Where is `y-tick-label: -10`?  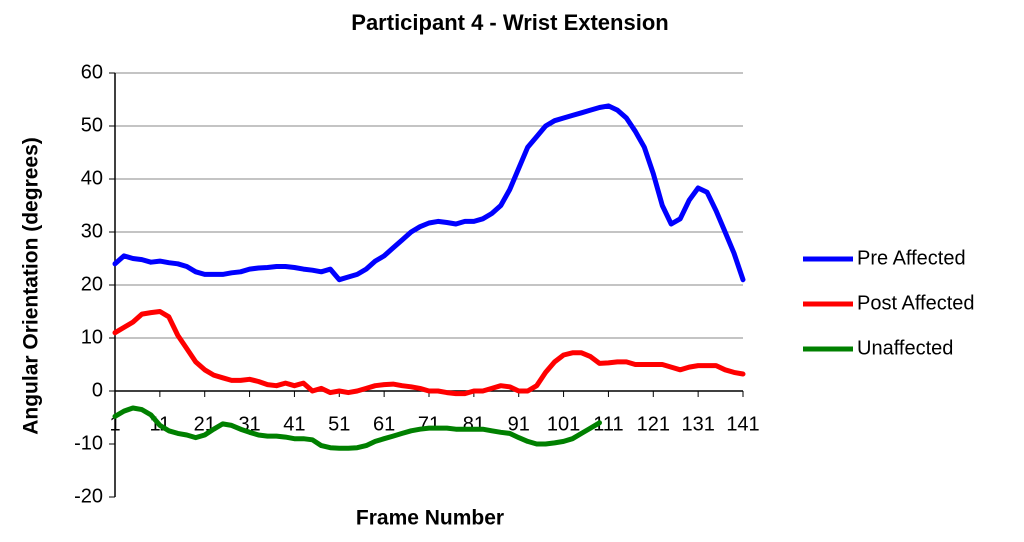 y-tick-label: -10 is located at coordinates (88, 443).